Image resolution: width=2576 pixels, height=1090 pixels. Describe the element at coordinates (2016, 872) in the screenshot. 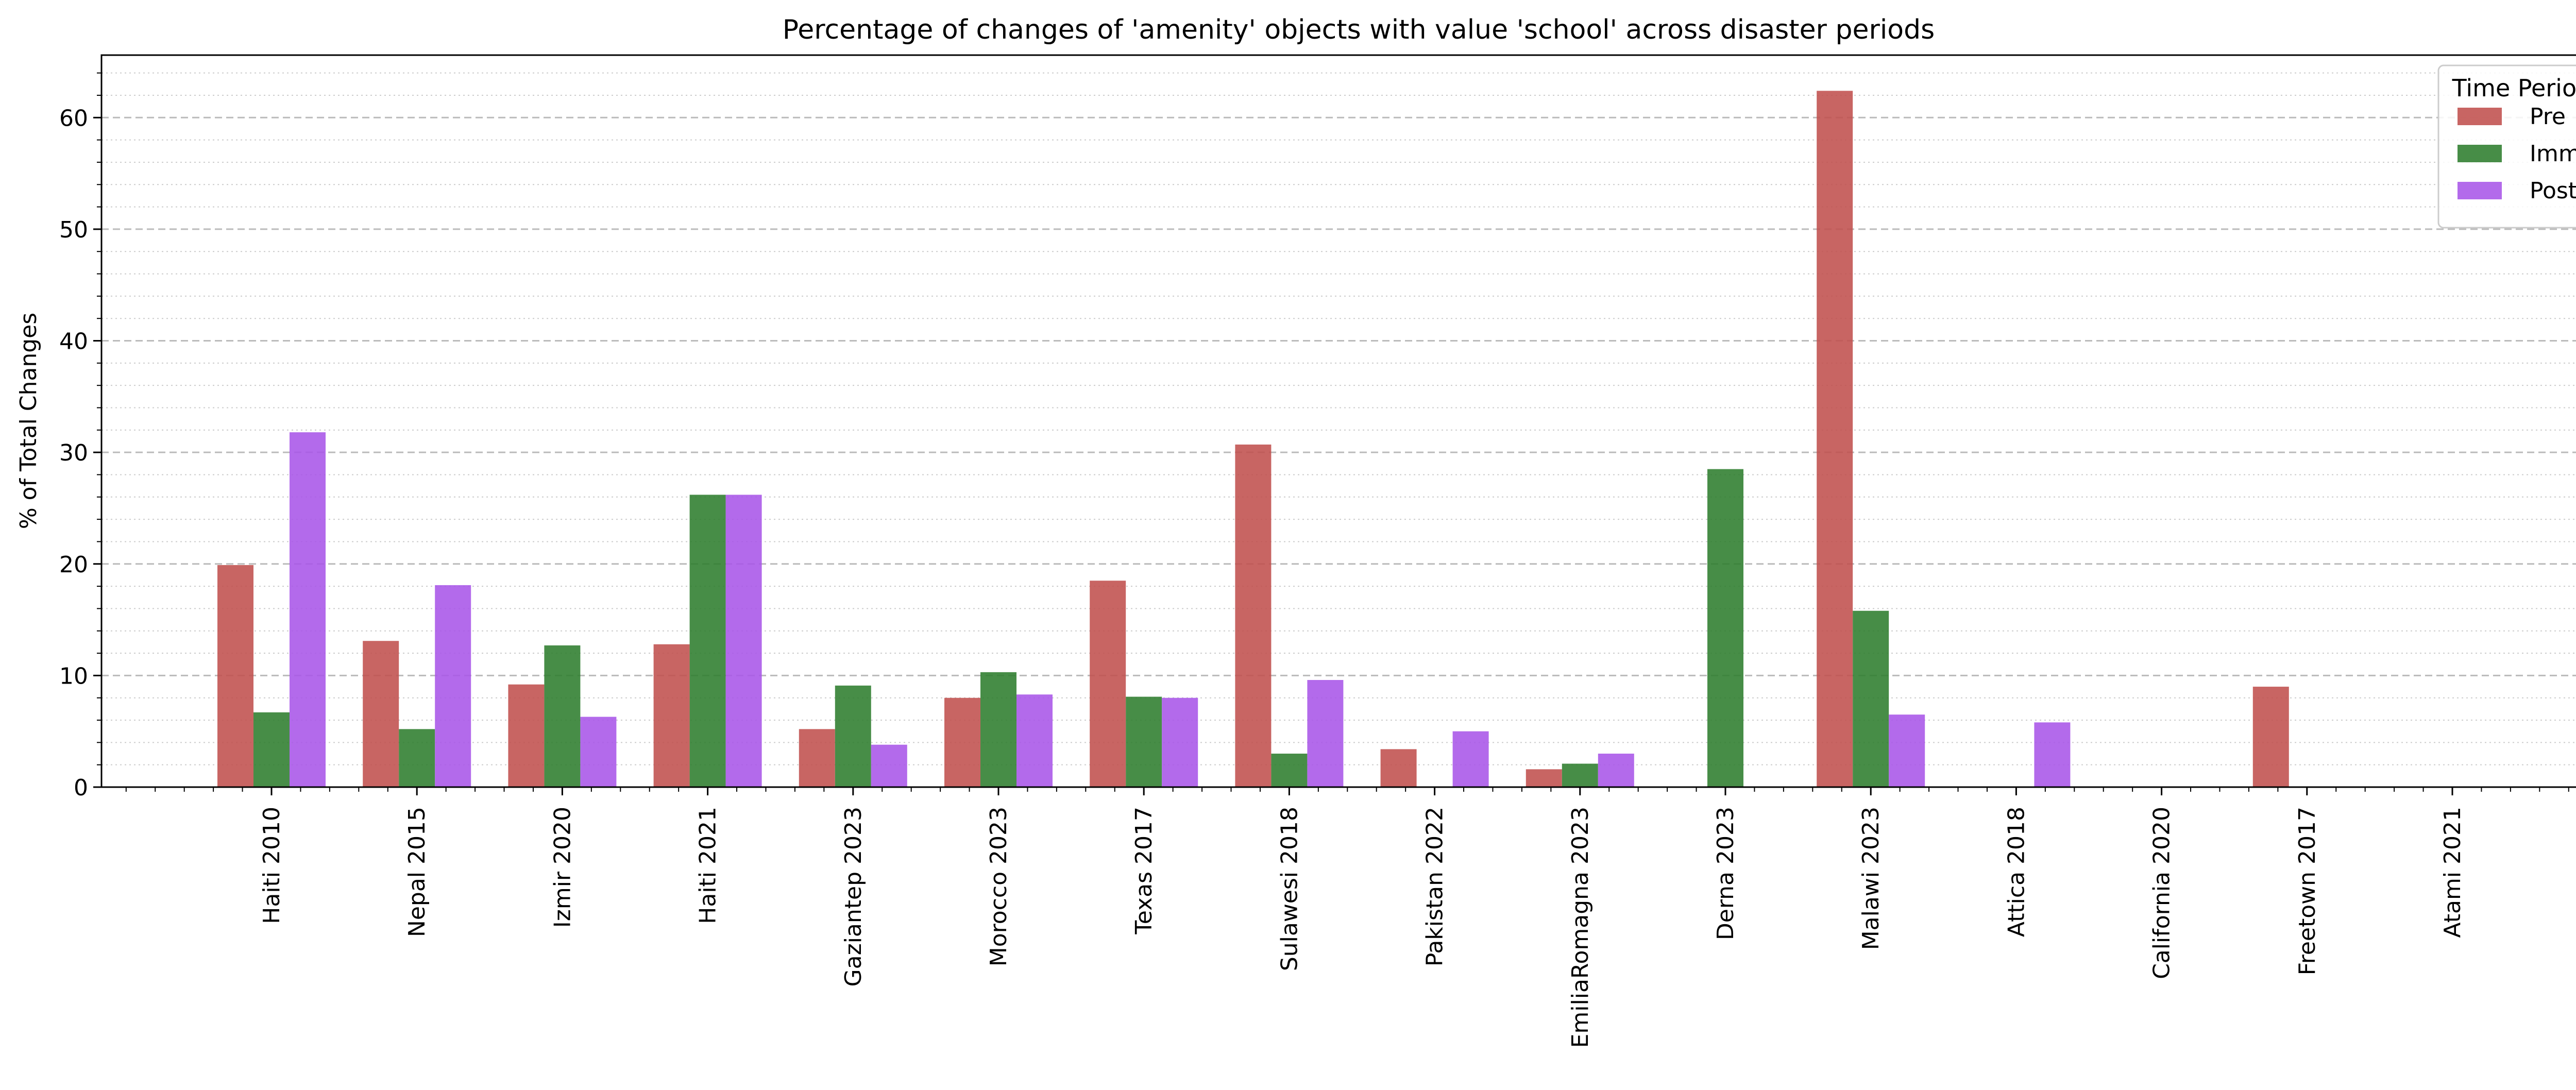

I see `x-tick-label: Attica 2018` at that location.